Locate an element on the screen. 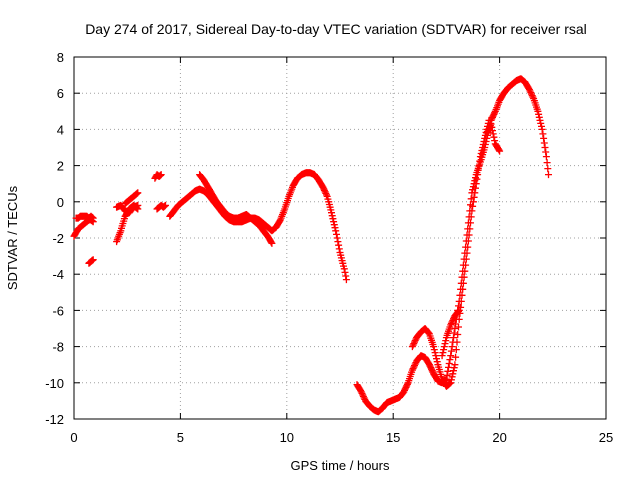  series-trace-e is located at coordinates (127, 209).